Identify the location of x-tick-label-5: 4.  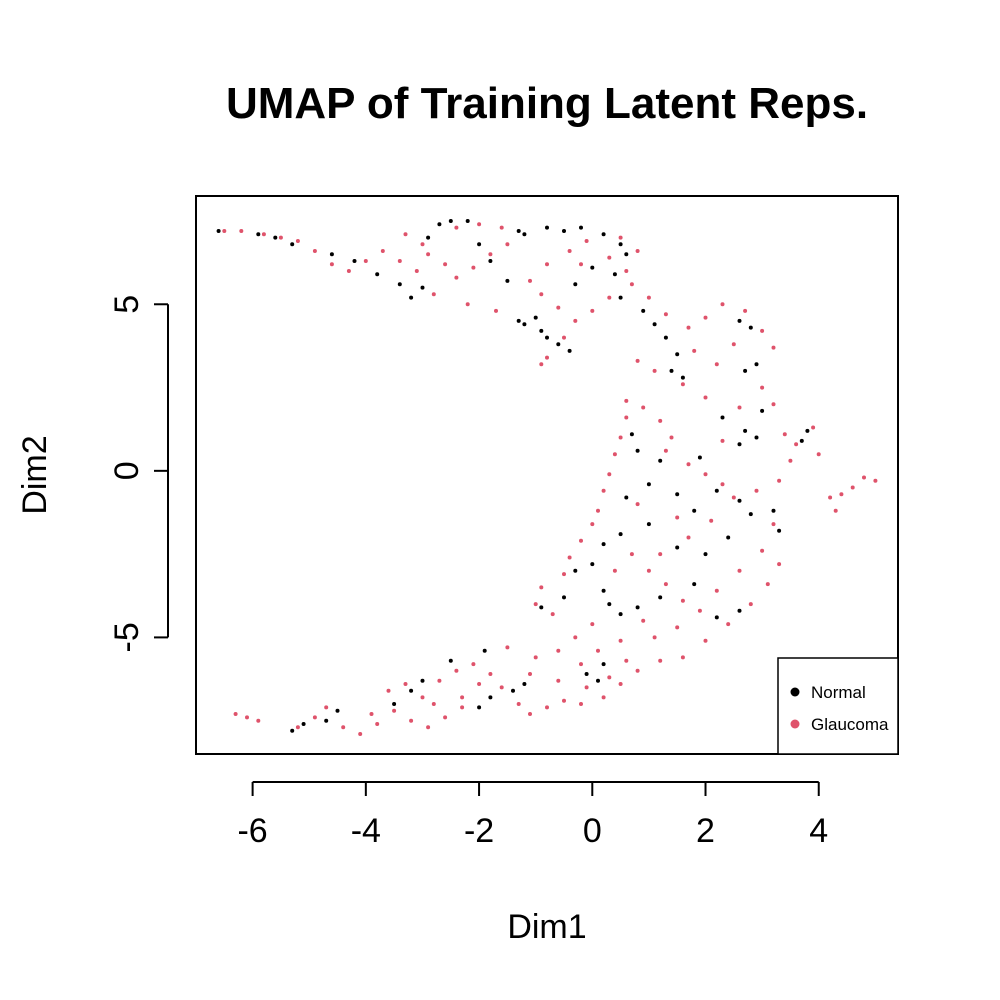
(818, 831).